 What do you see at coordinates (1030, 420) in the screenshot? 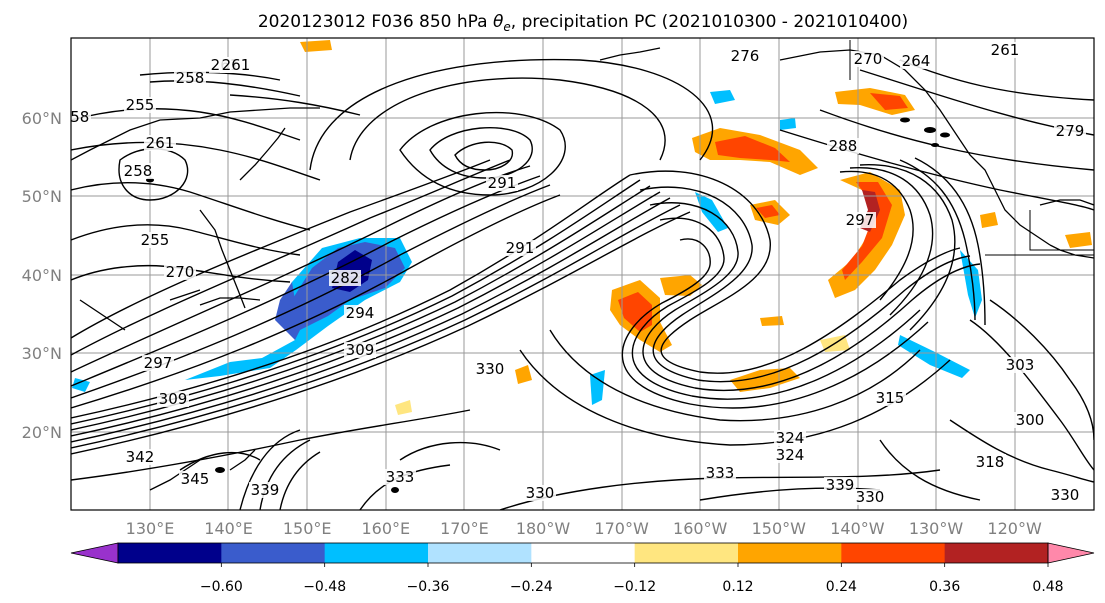
I see `contour-label: 300` at bounding box center [1030, 420].